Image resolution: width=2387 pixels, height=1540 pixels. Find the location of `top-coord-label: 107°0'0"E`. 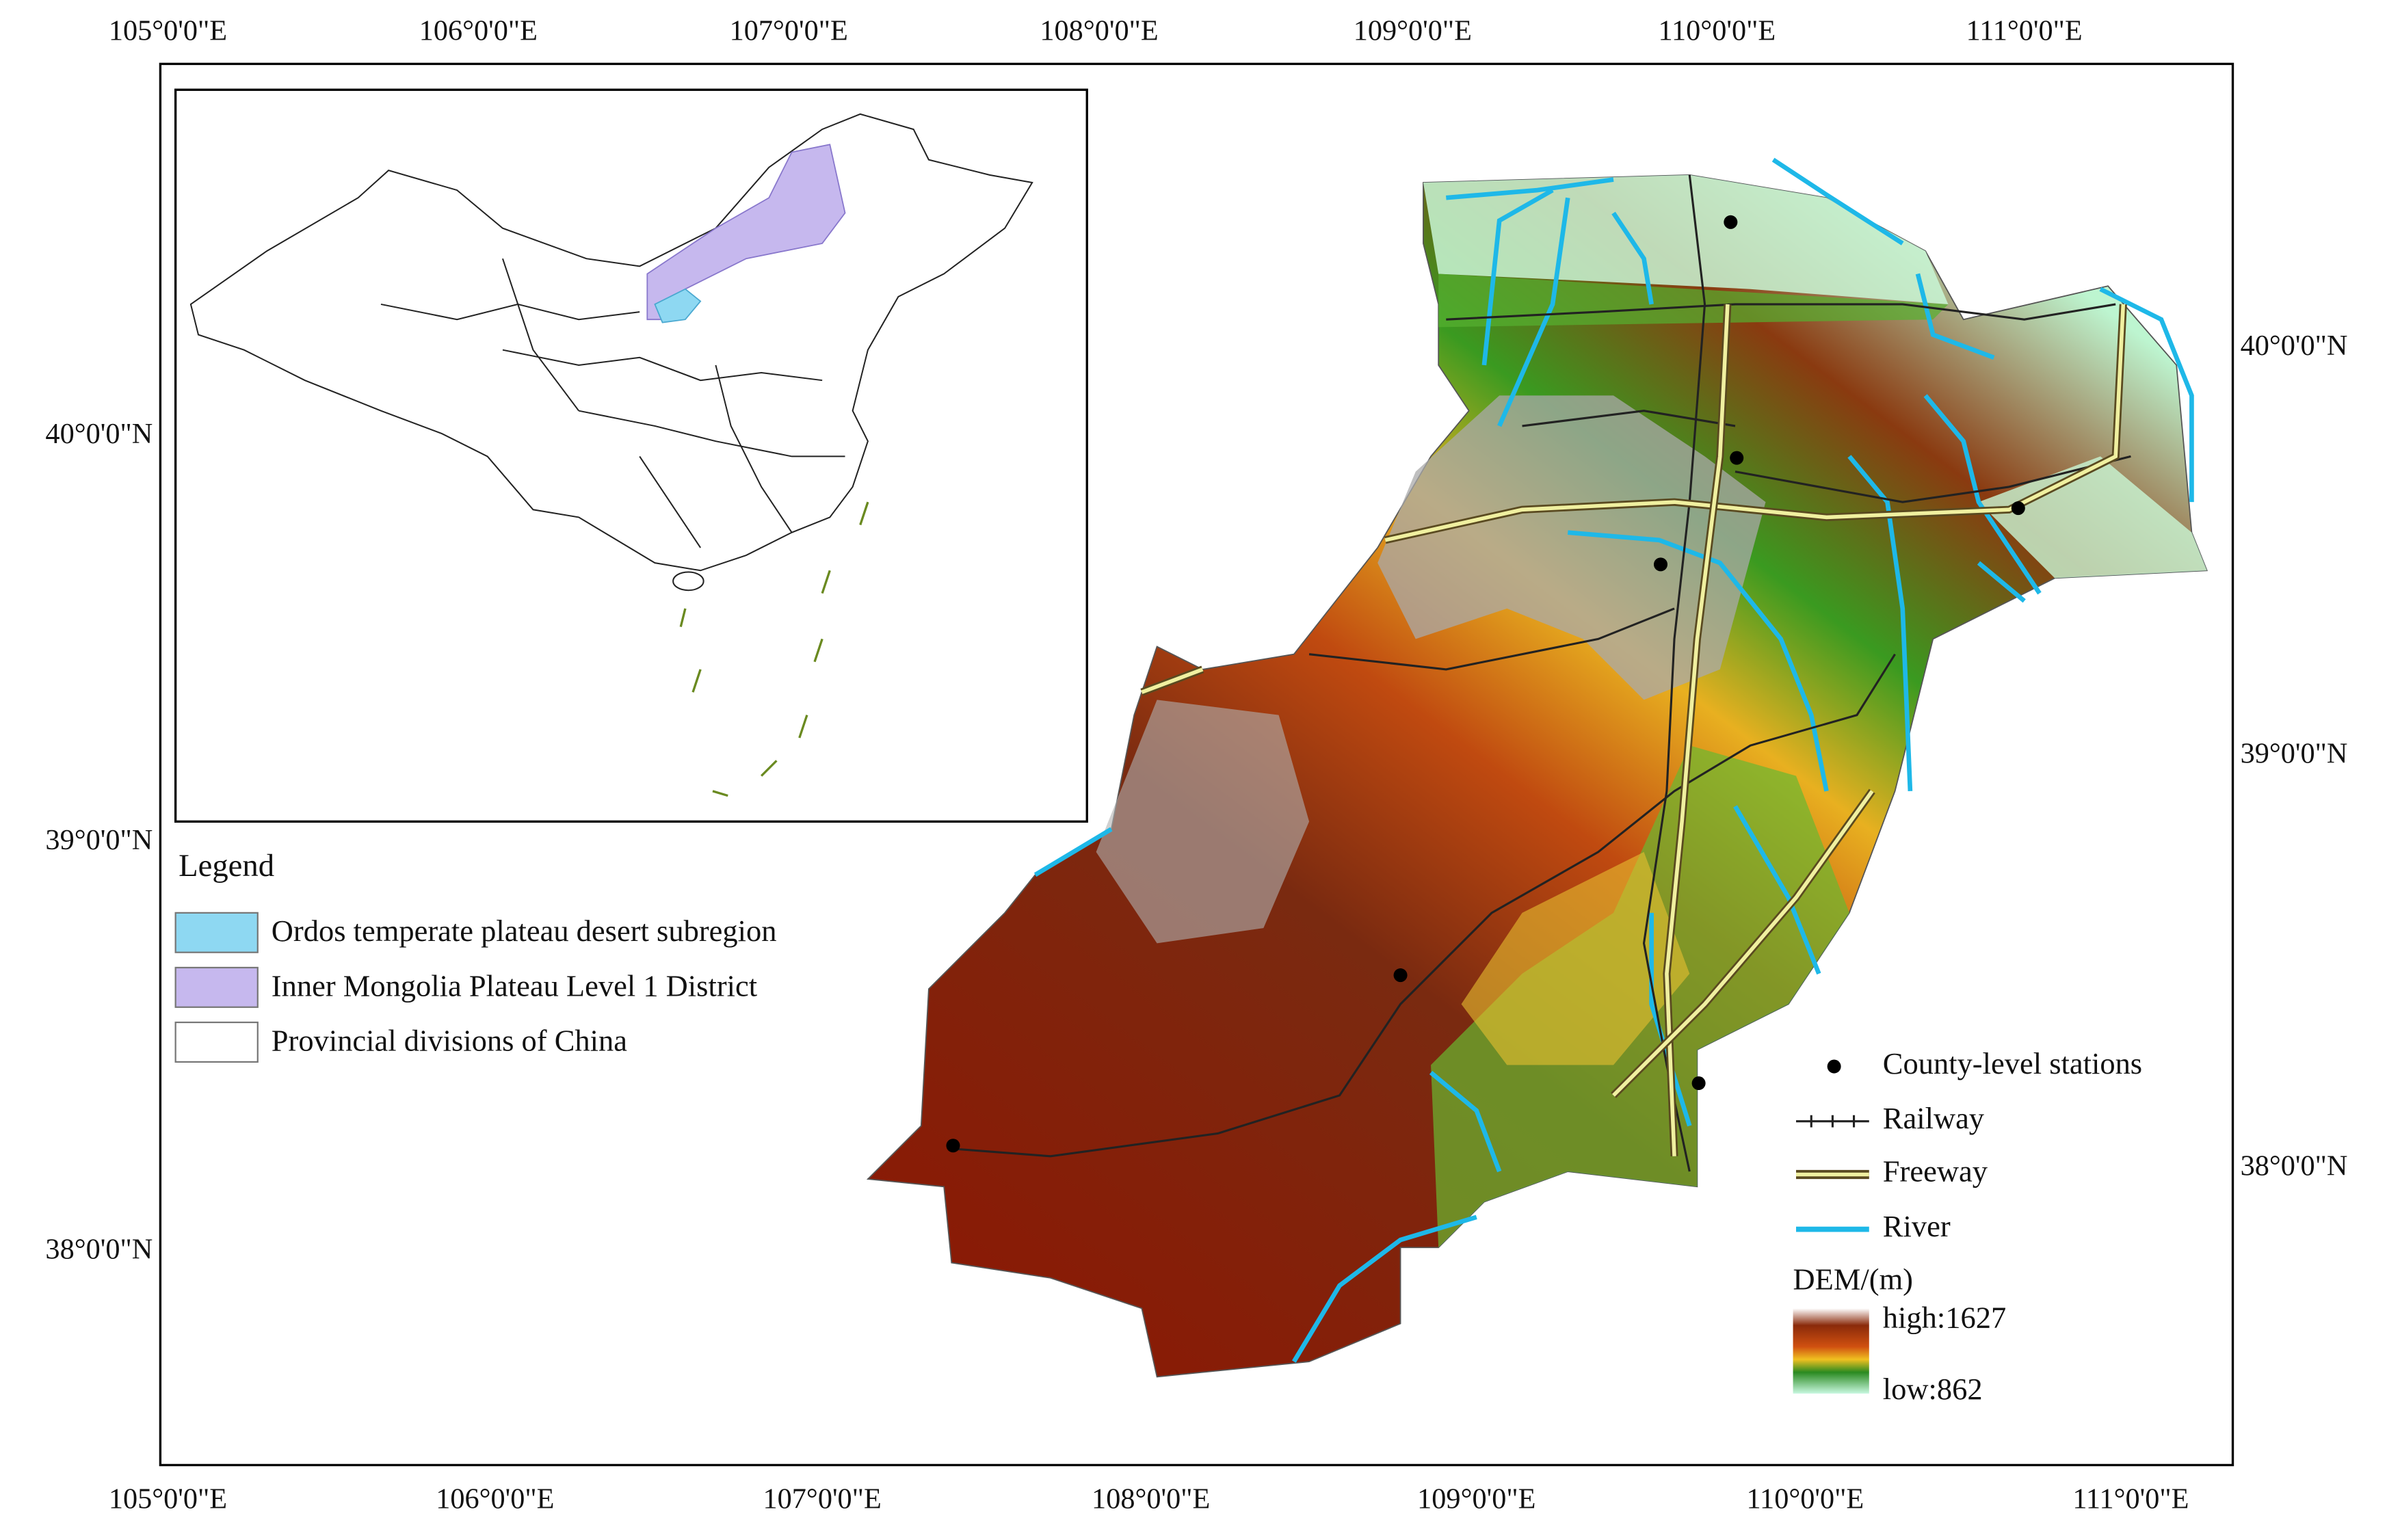

top-coord-label: 107°0'0"E is located at coordinates (789, 31).